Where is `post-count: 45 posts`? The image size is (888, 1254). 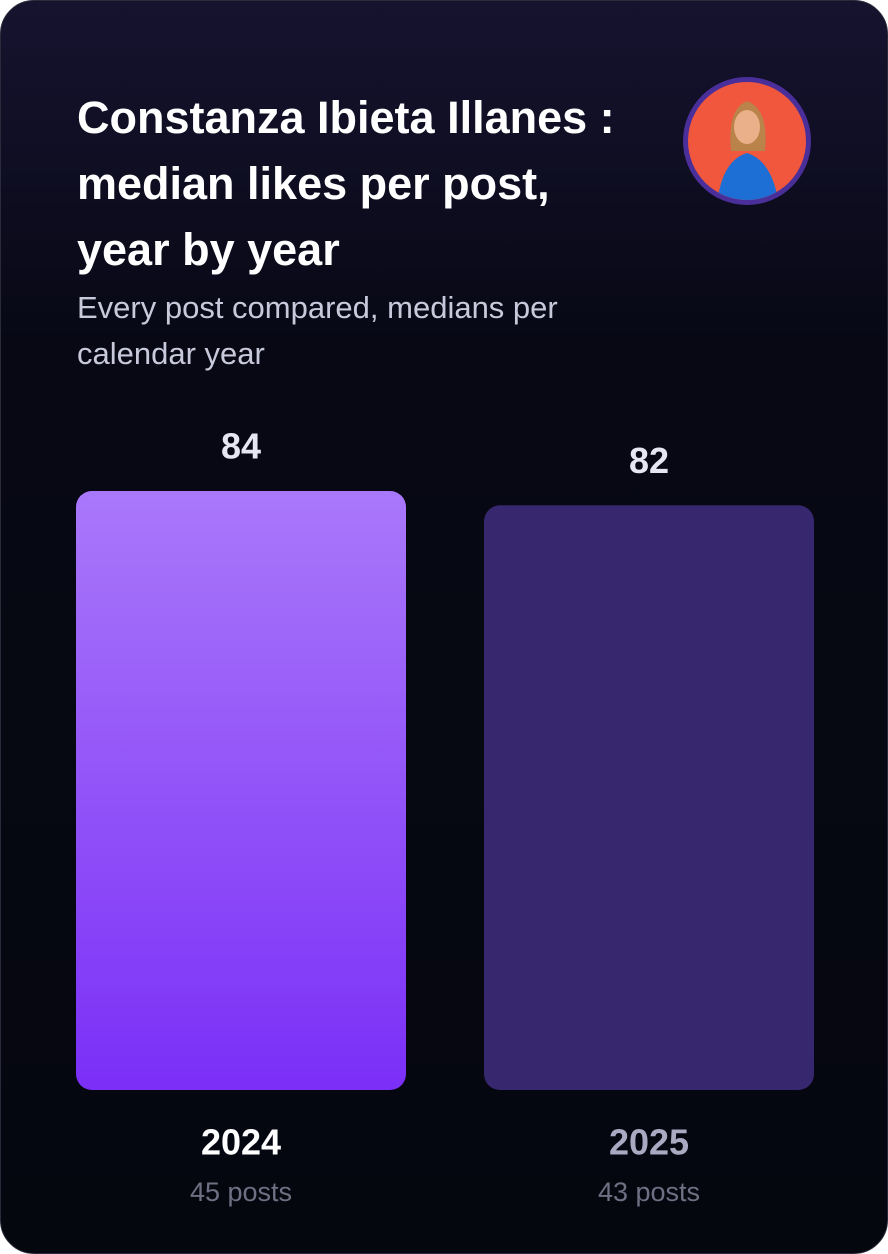 post-count: 45 posts is located at coordinates (241, 1192).